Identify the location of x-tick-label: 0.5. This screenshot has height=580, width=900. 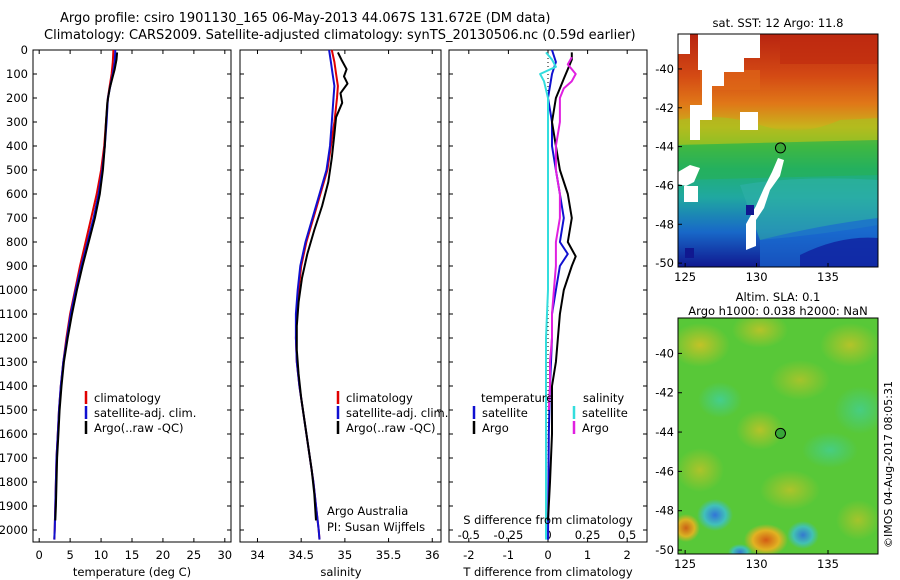
(627, 535).